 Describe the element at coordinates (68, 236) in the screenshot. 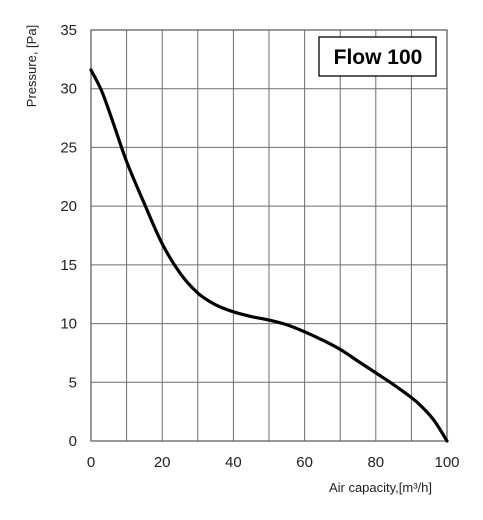

I see `y-tick-labels: 0 5 10 15 20 25 30 35` at that location.